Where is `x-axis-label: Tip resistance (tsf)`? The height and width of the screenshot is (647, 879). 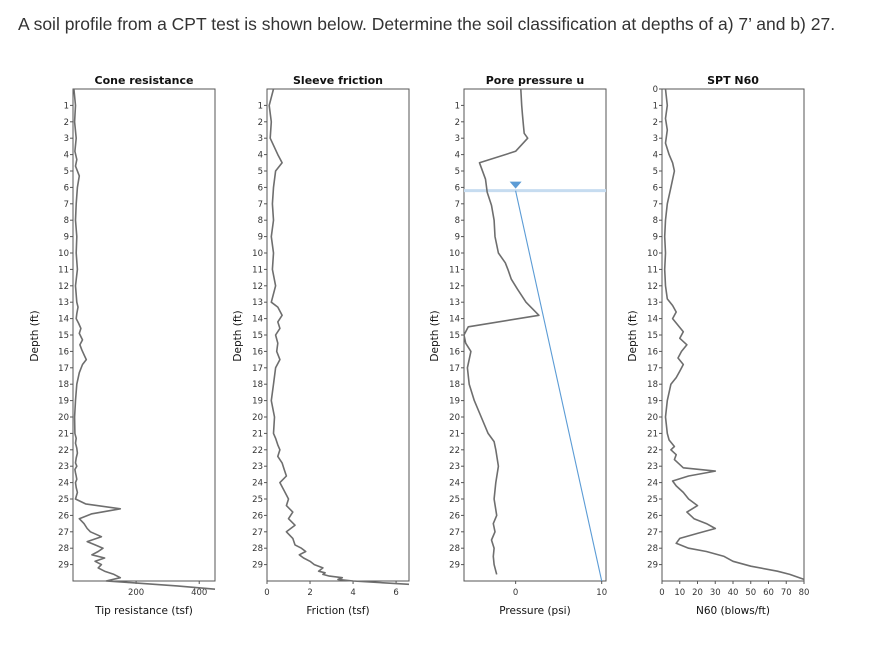
x-axis-label: Tip resistance (tsf) is located at coordinates (143, 611).